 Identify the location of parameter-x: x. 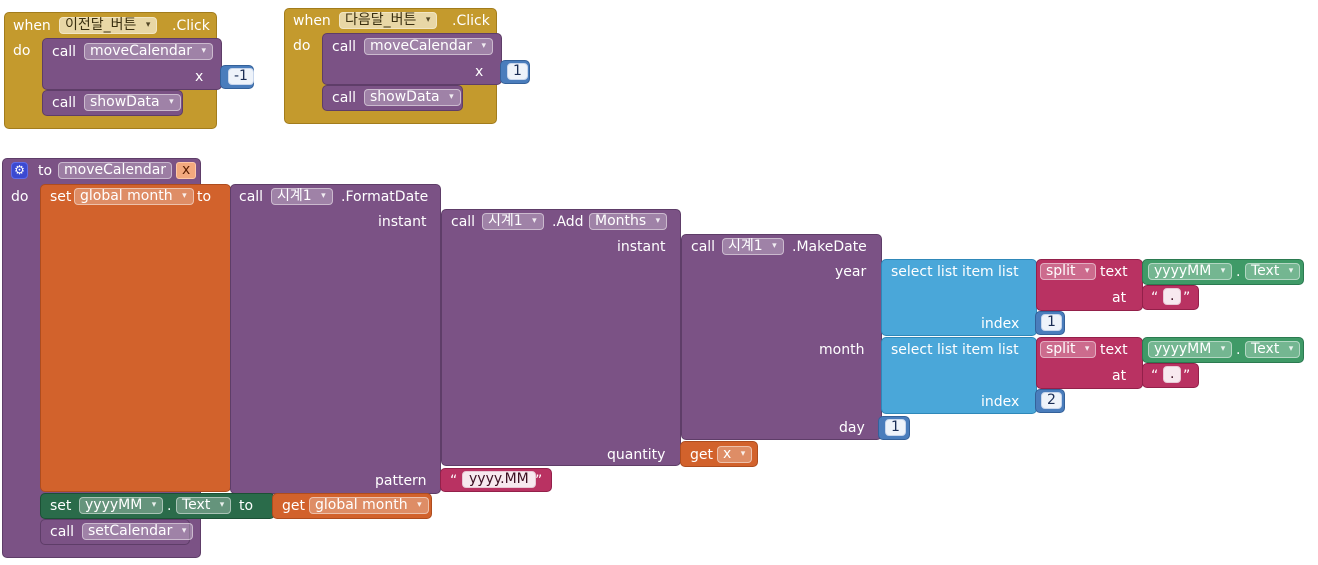
(186, 170).